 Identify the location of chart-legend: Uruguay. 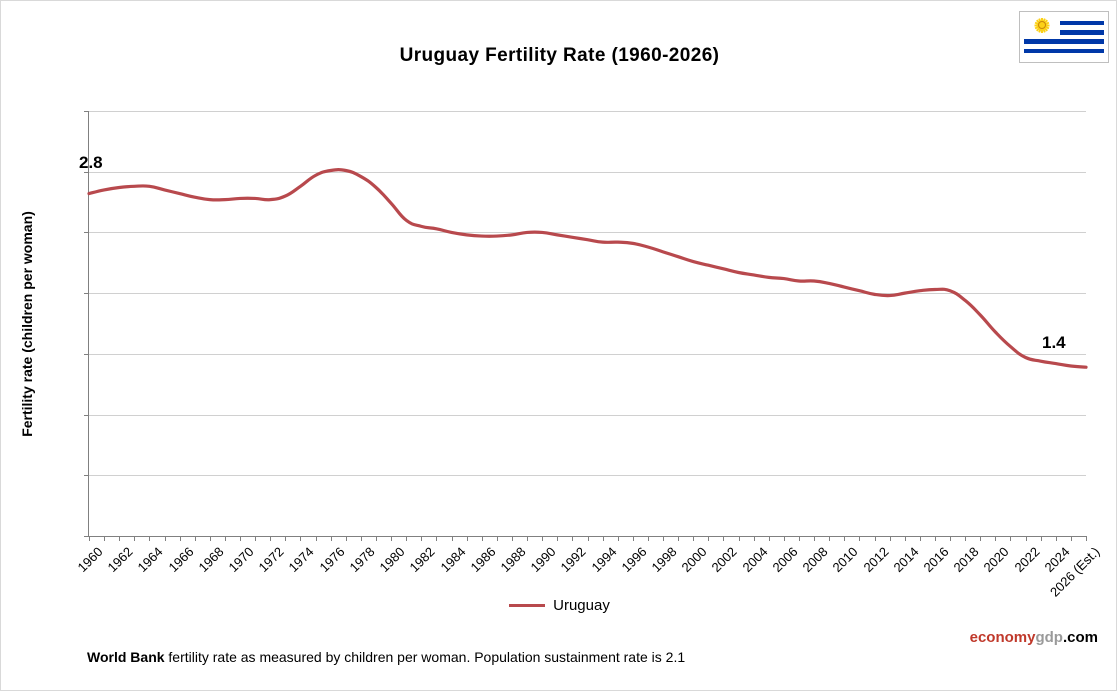
(559, 605).